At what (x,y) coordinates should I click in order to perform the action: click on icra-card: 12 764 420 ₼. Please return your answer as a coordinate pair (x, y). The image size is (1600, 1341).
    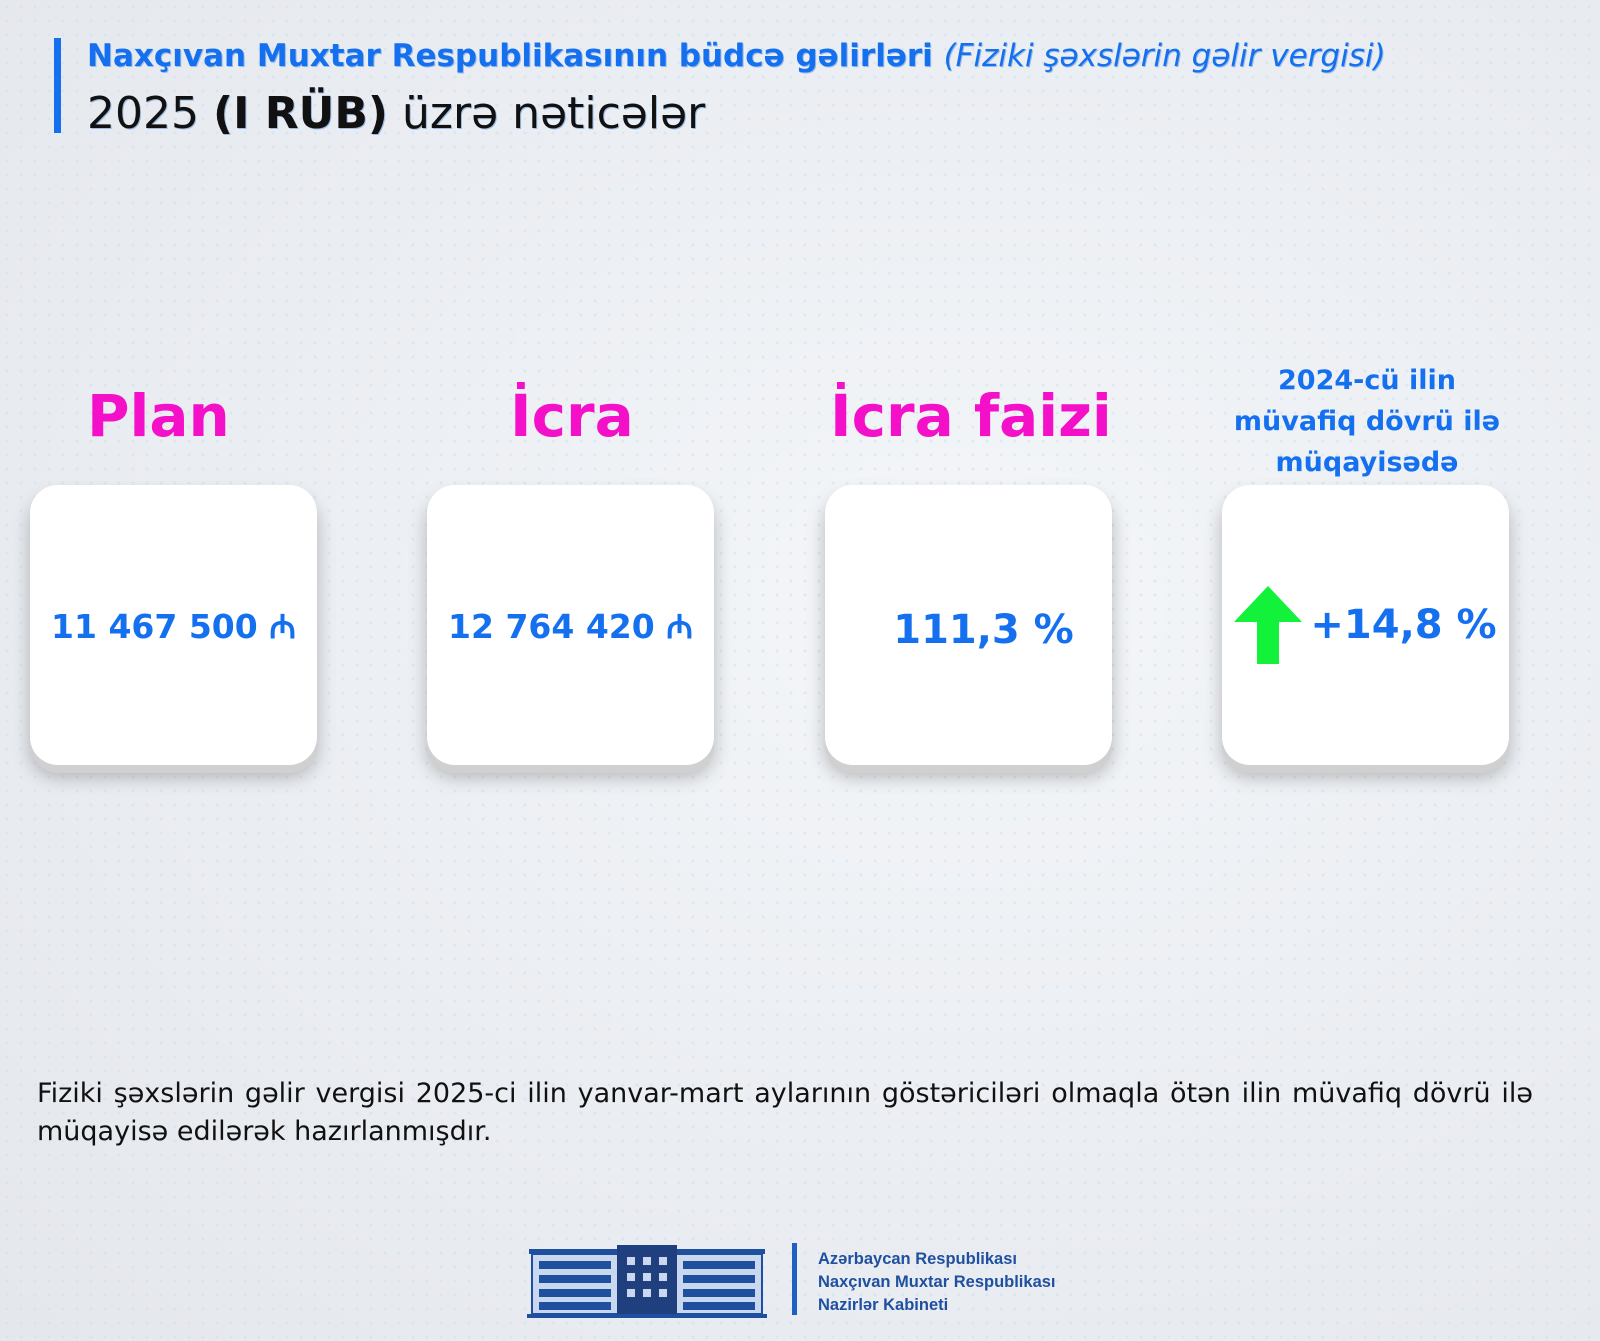
    Looking at the image, I should click on (570, 625).